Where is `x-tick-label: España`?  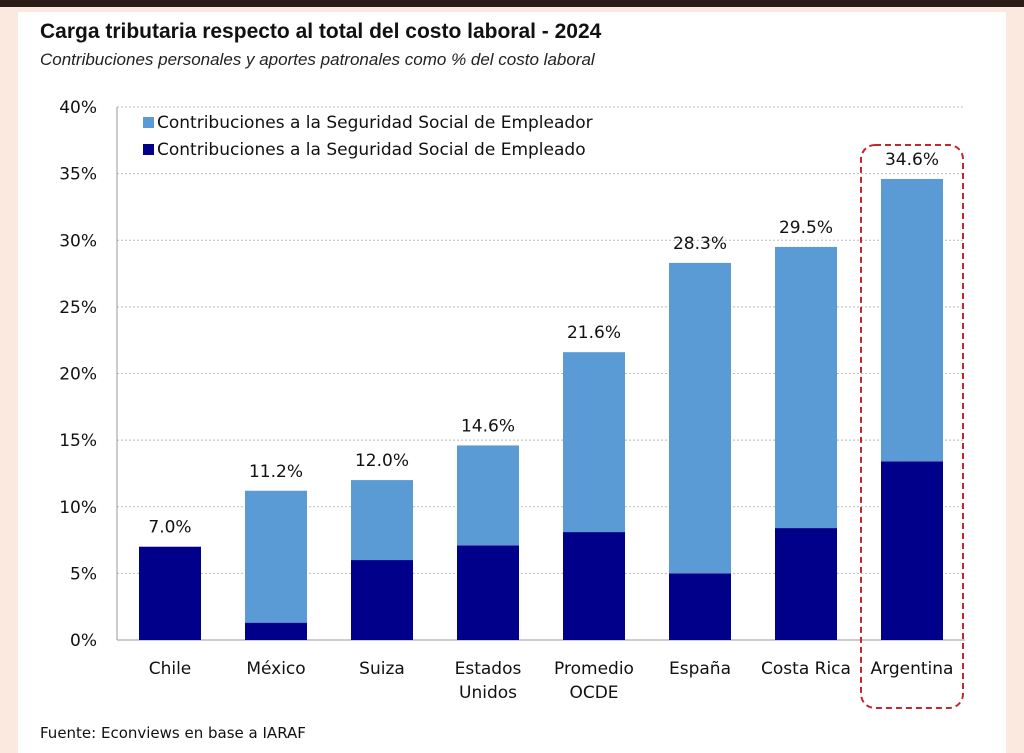 x-tick-label: España is located at coordinates (700, 669).